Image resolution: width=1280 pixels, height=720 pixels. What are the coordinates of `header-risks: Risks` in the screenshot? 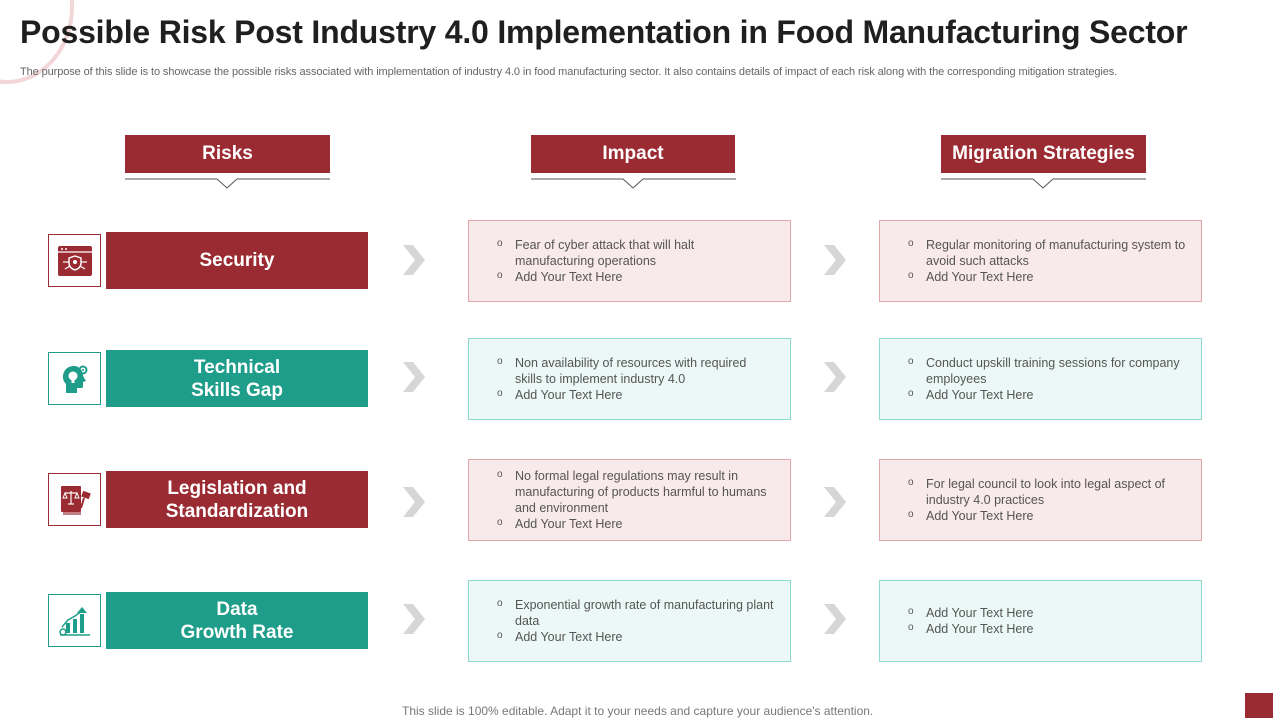 It's located at (227, 154).